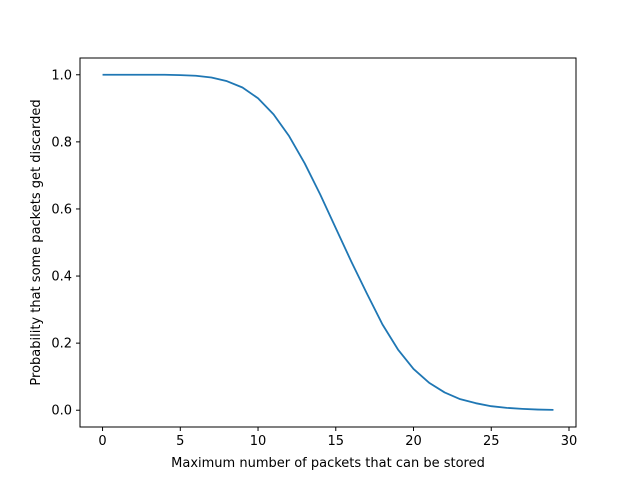 The width and height of the screenshot is (640, 480). I want to click on y-tick-label: 0.4, so click(61, 277).